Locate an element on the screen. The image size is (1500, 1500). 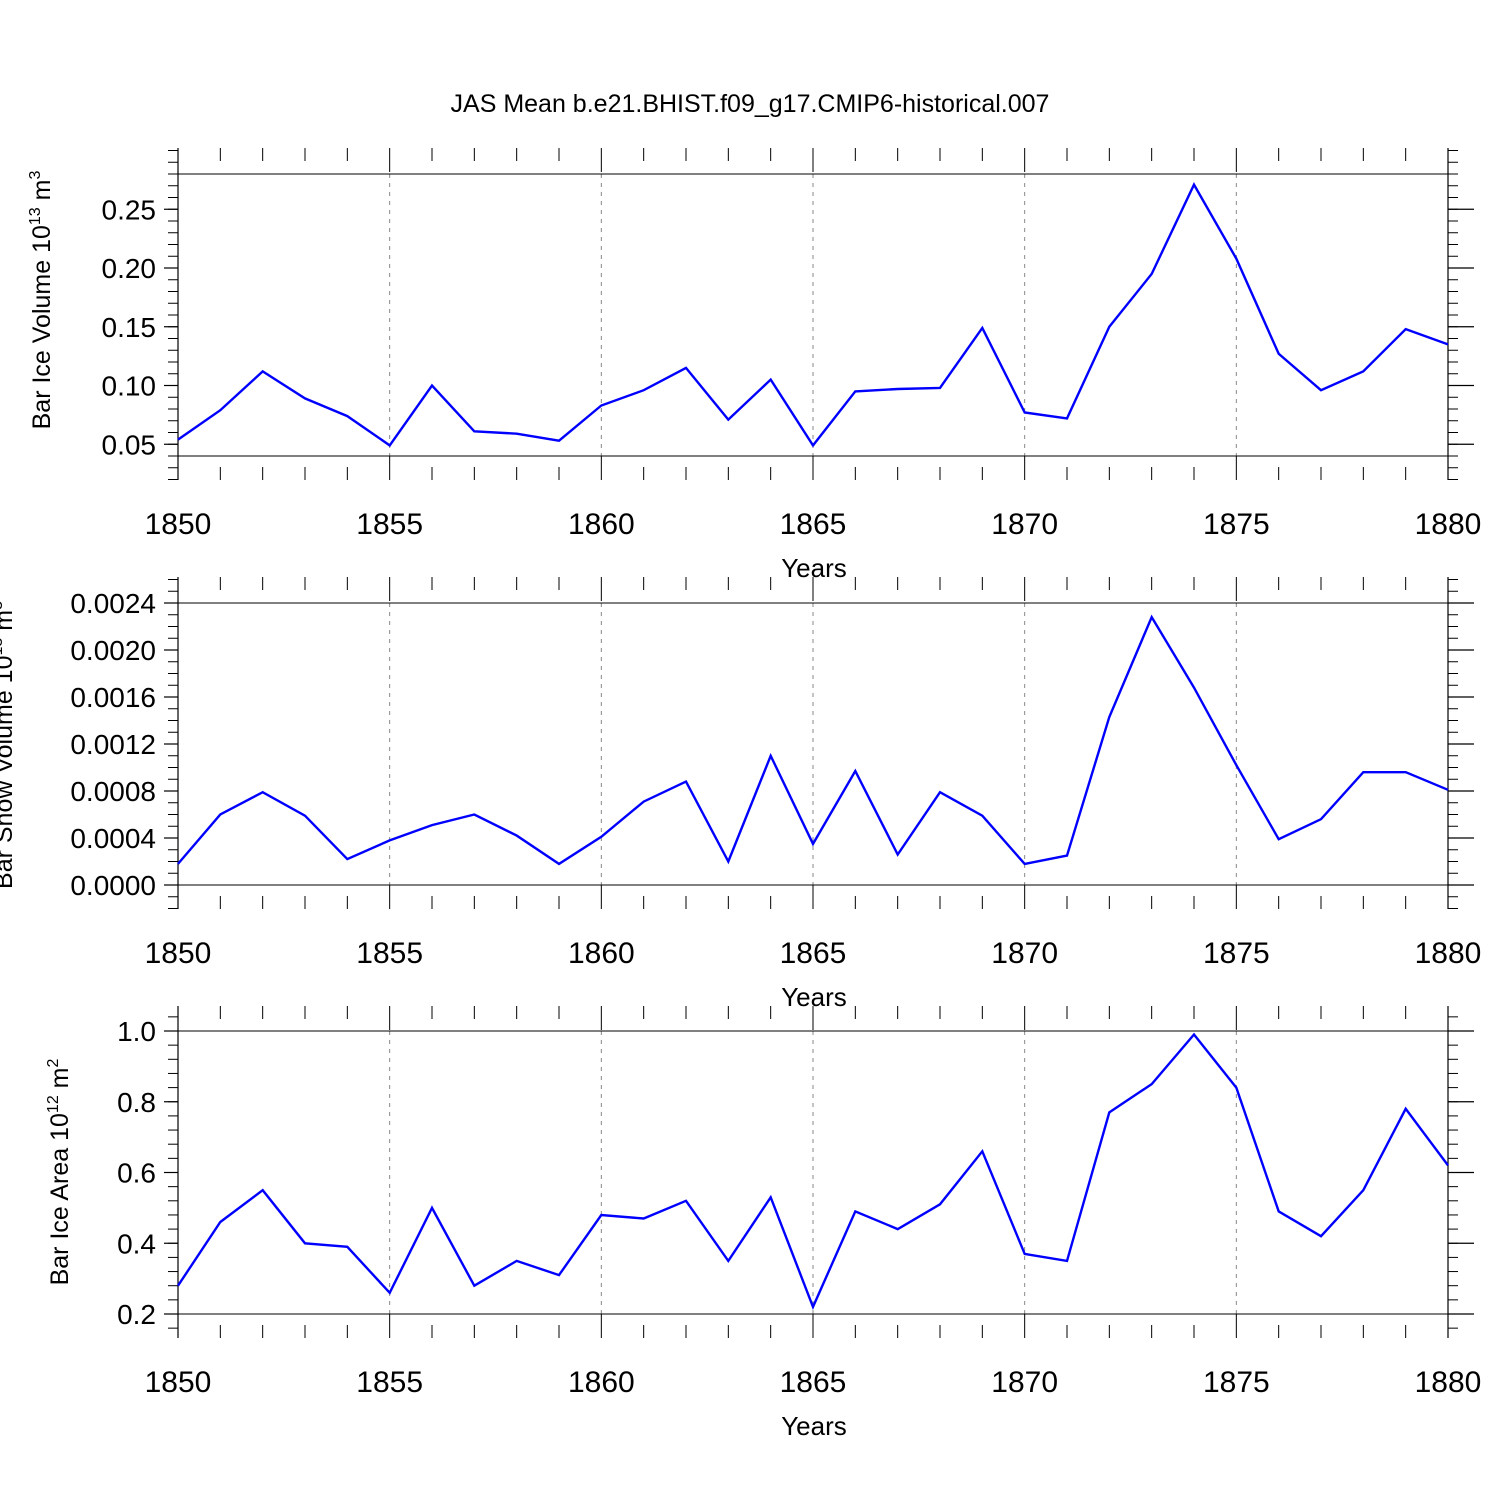
y-axis-label-text: Bar Ice Volume 10 is located at coordinates (42, 327).